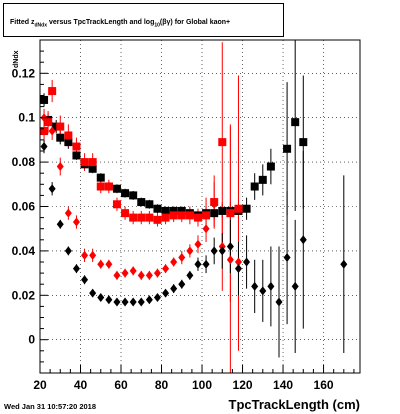 This screenshot has width=400, height=414. What do you see at coordinates (16, 59) in the screenshot?
I see `y-axis-label: dNdx` at bounding box center [16, 59].